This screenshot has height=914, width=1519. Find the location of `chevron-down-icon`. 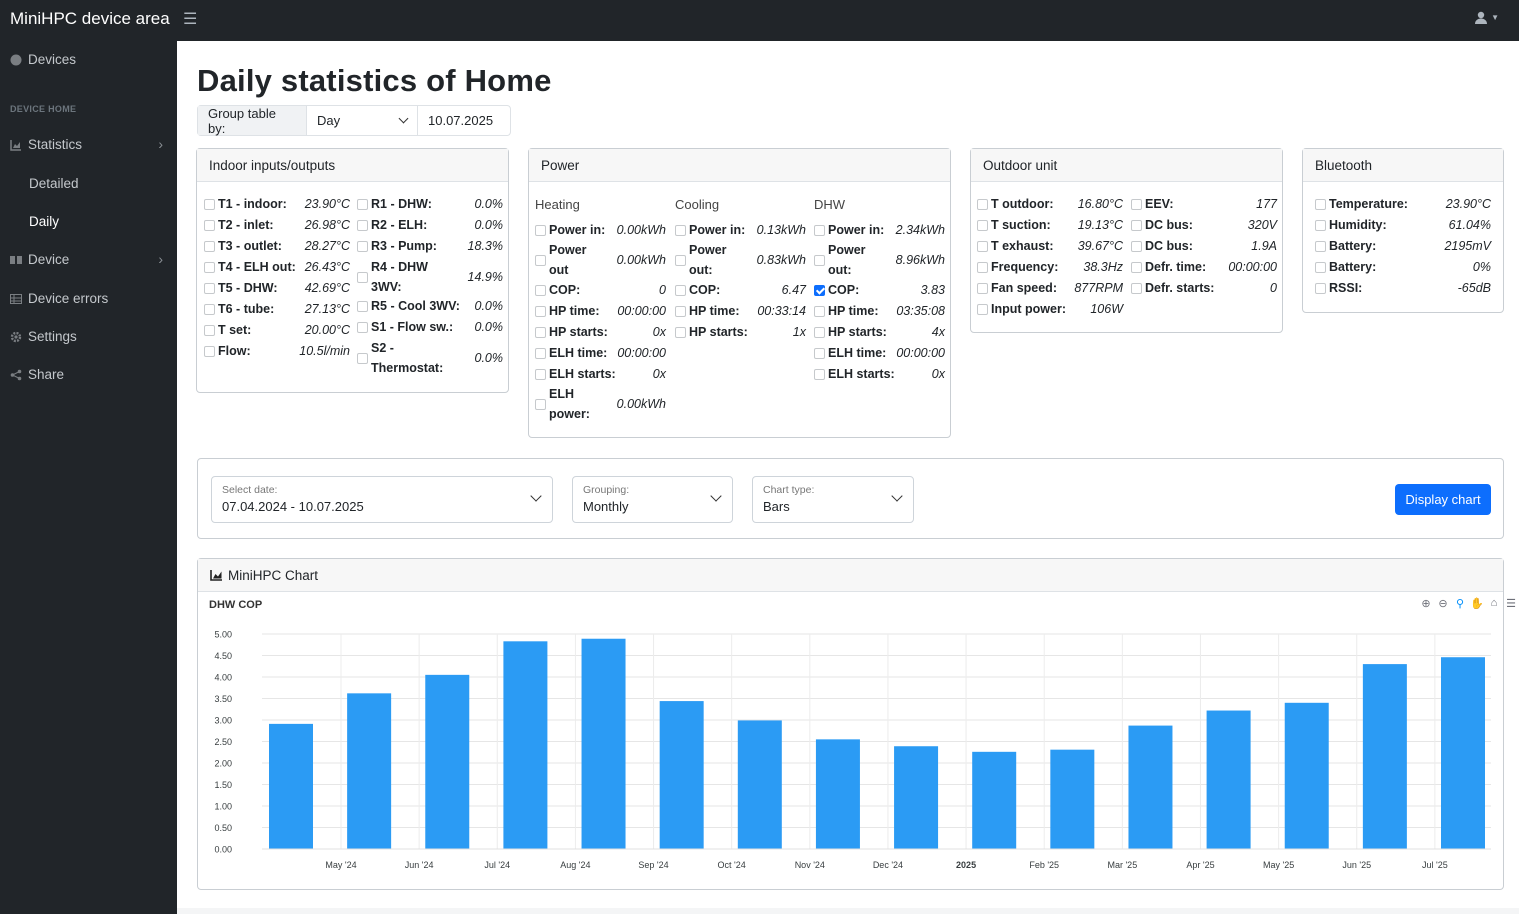

chevron-down-icon is located at coordinates (403, 118).